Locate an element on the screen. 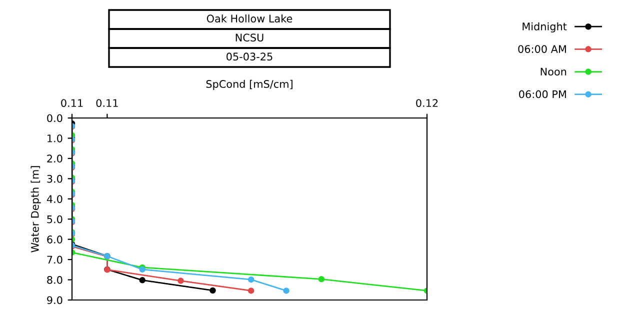 This screenshot has height=324, width=620. y-tick-label: 7.0 is located at coordinates (54, 260).